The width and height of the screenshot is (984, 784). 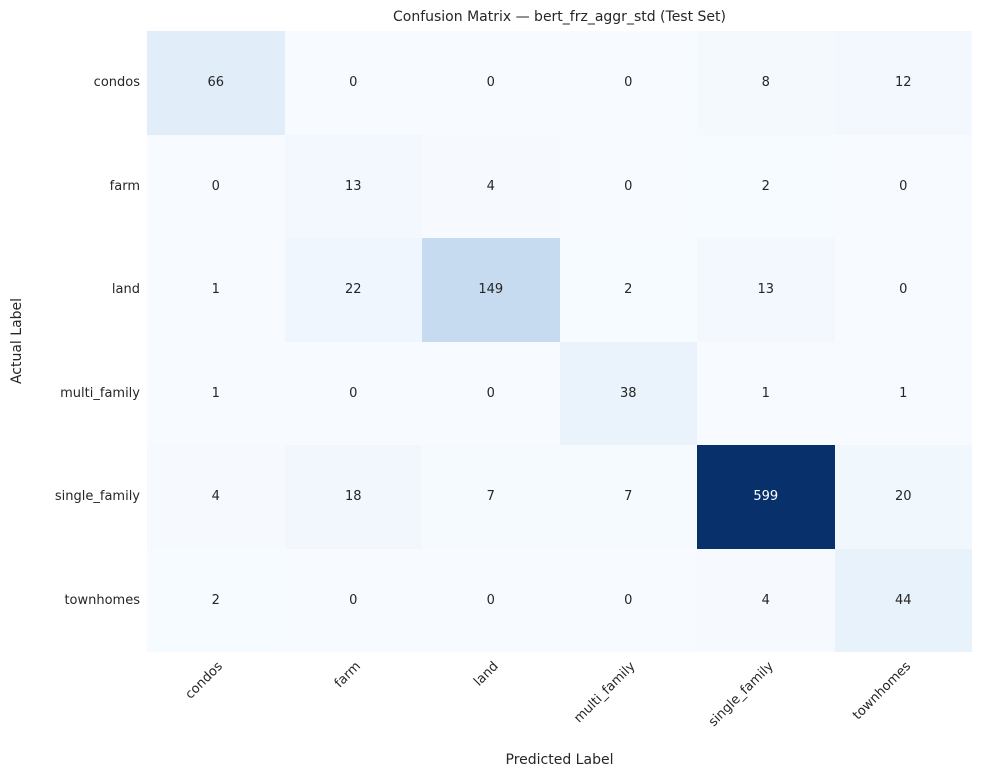 What do you see at coordinates (216, 497) in the screenshot?
I see `matrix-cell-single_family-condos: 4` at bounding box center [216, 497].